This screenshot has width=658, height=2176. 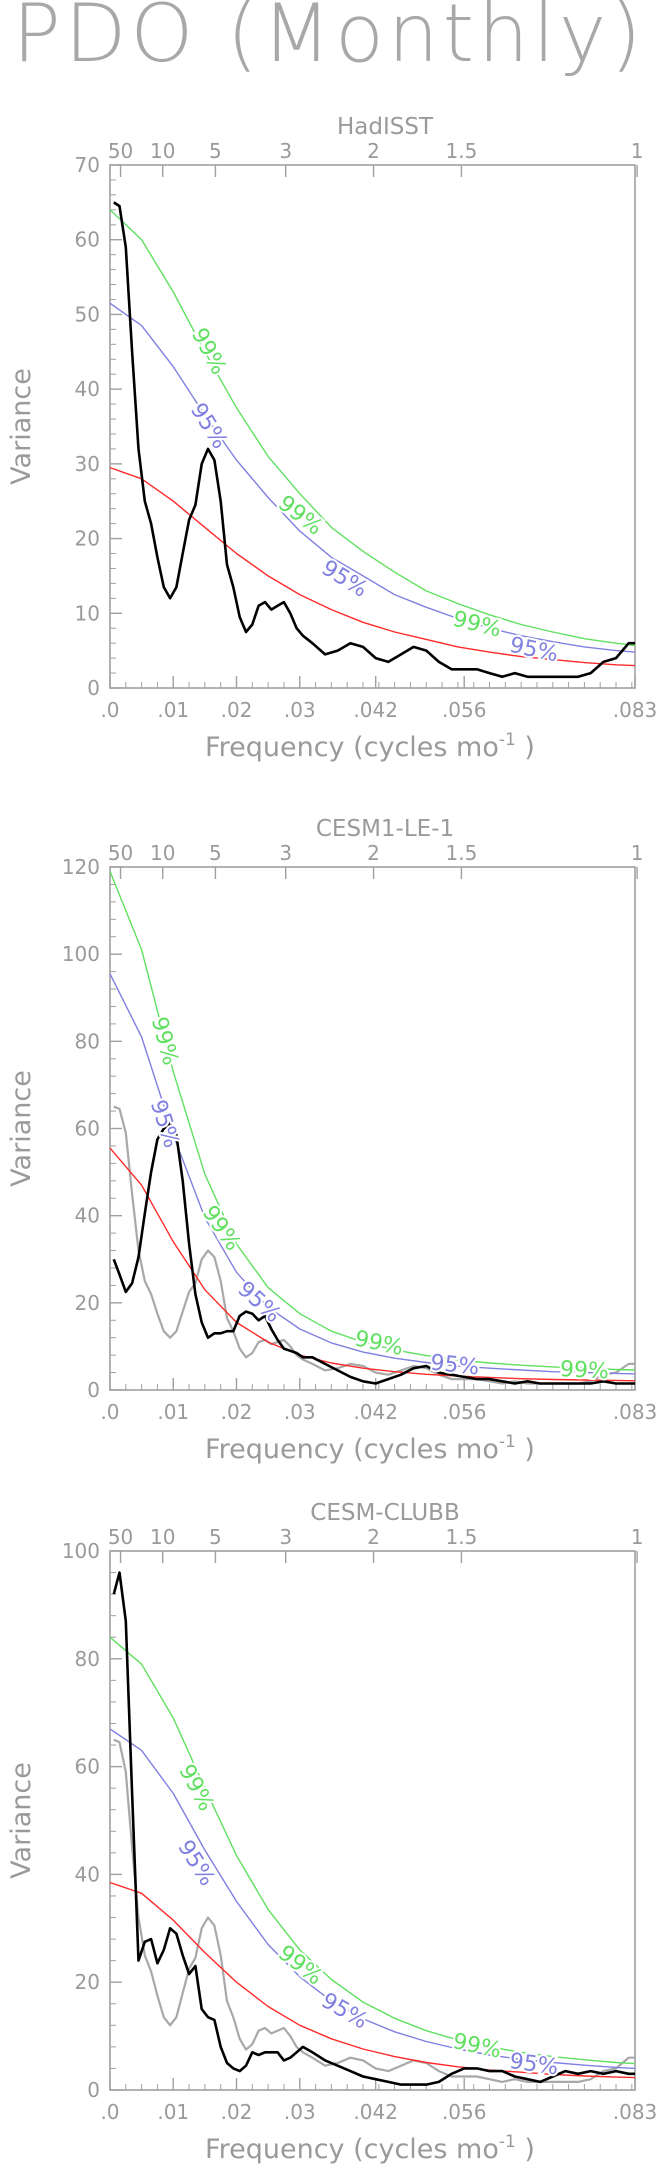 I want to click on y-tick-label: 100, so click(x=81, y=1551).